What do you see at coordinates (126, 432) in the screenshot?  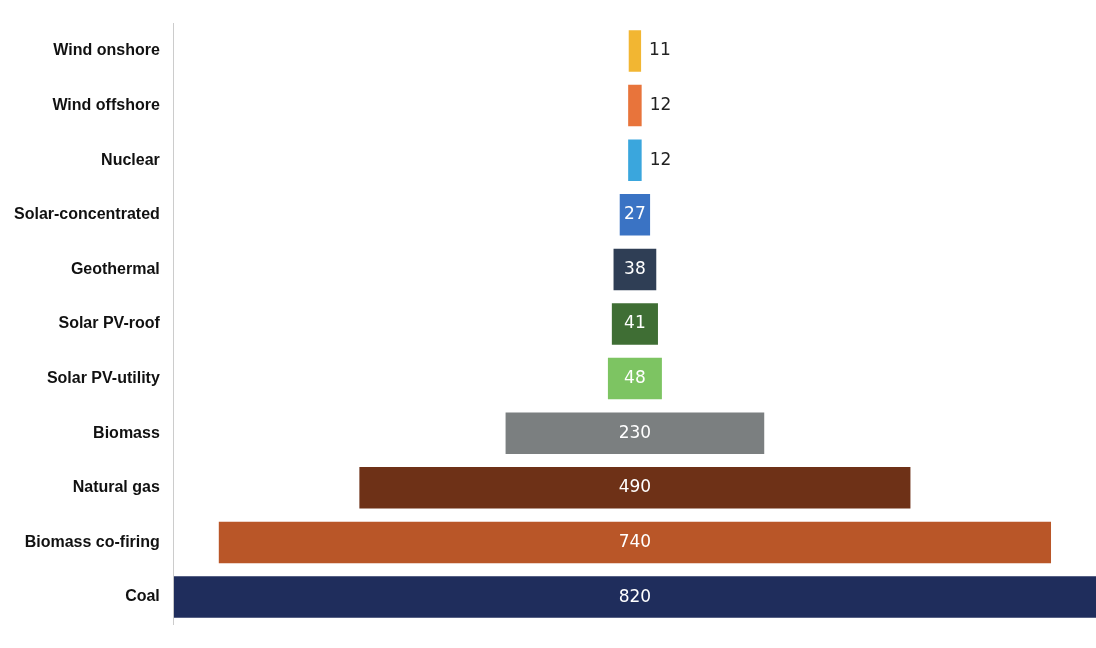 I see `category-label: Biomass` at bounding box center [126, 432].